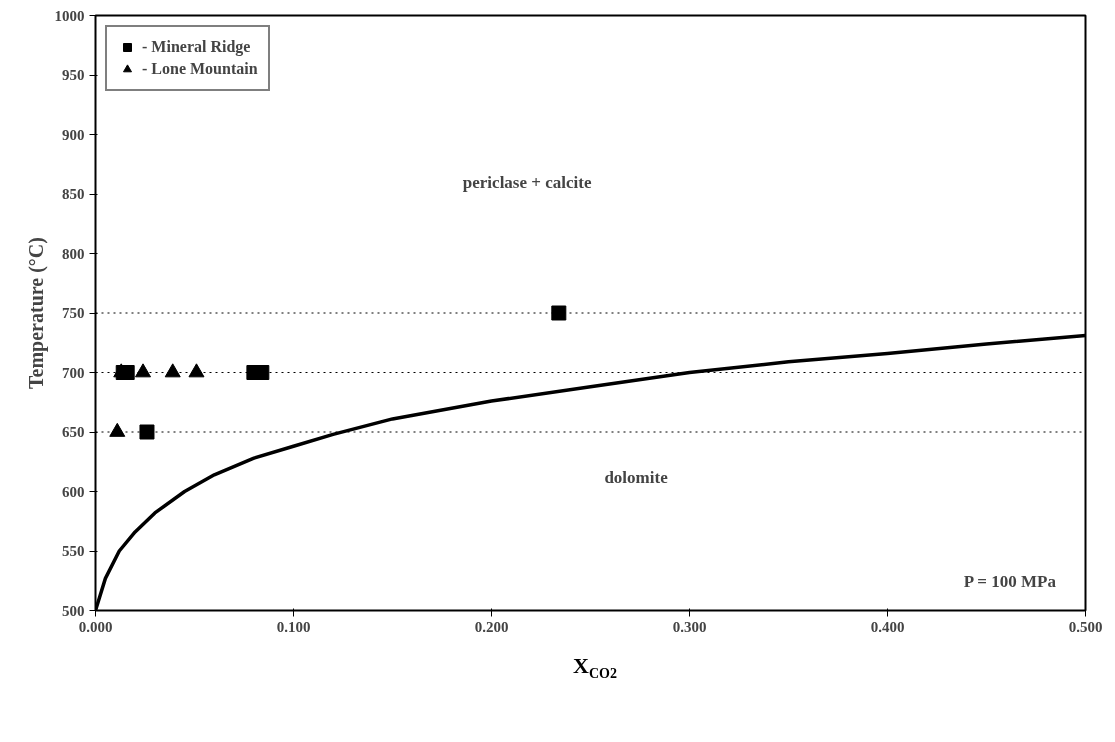 This screenshot has height=742, width=1115. I want to click on x-tick-label: 0.300, so click(689, 626).